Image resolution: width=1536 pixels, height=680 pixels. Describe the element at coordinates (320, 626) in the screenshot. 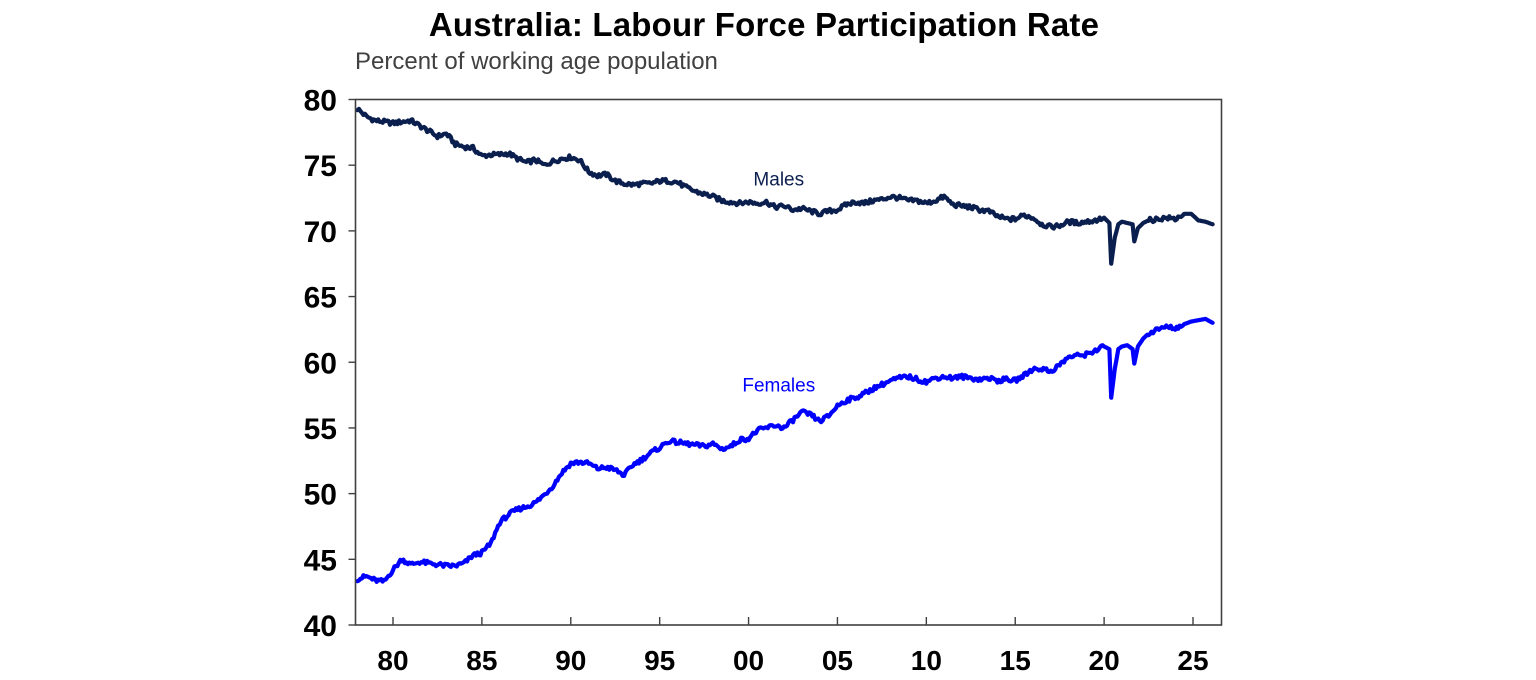

I see `y-tick-label: 40` at that location.